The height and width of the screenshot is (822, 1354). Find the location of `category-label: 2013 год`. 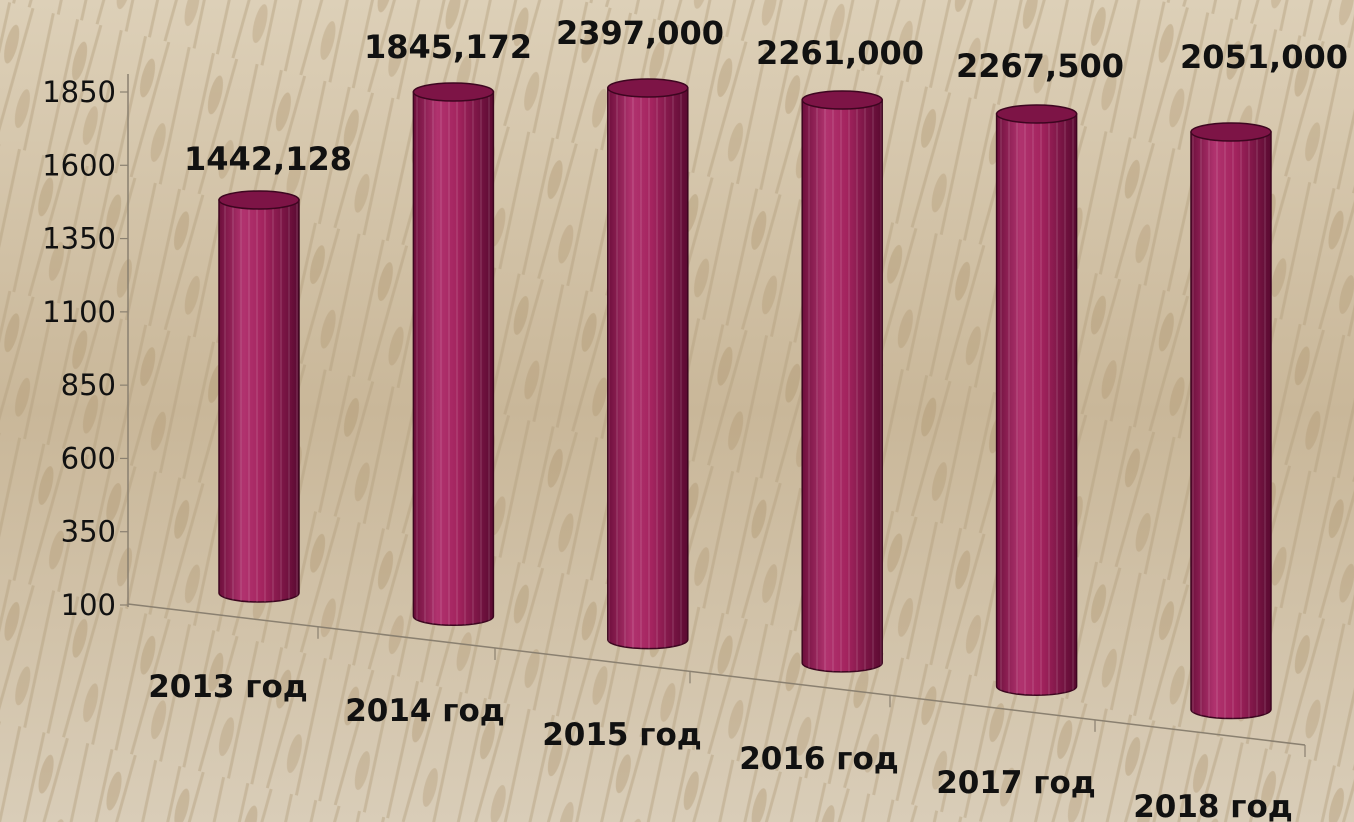

category-label: 2013 год is located at coordinates (228, 687).